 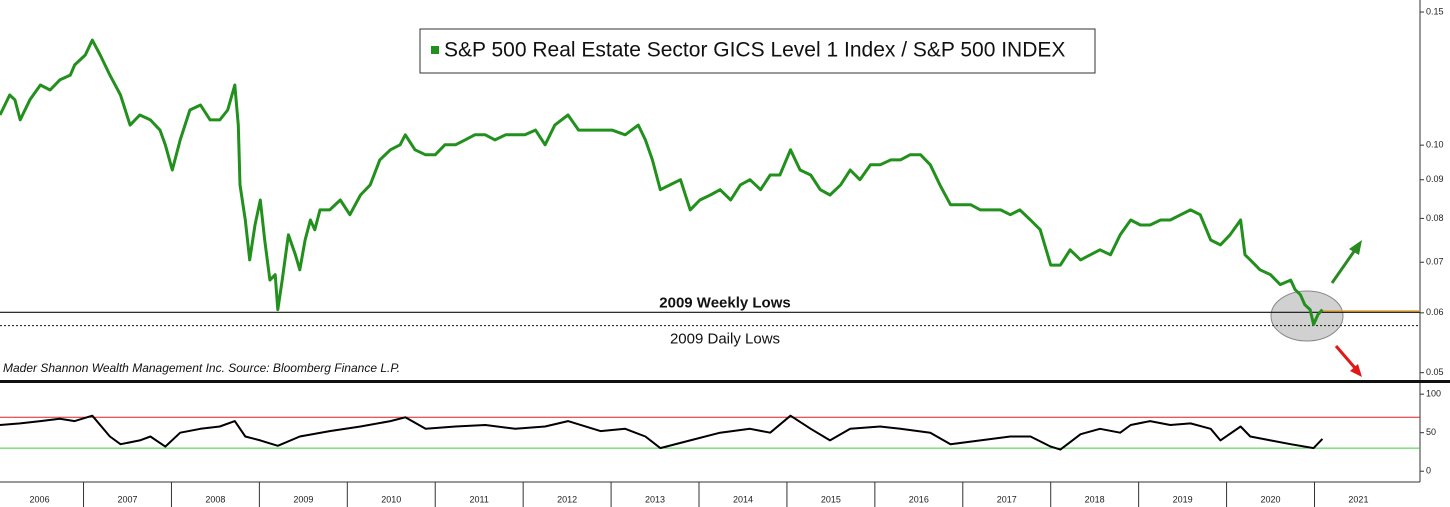 I want to click on highlight-ellipse, so click(x=1307, y=316).